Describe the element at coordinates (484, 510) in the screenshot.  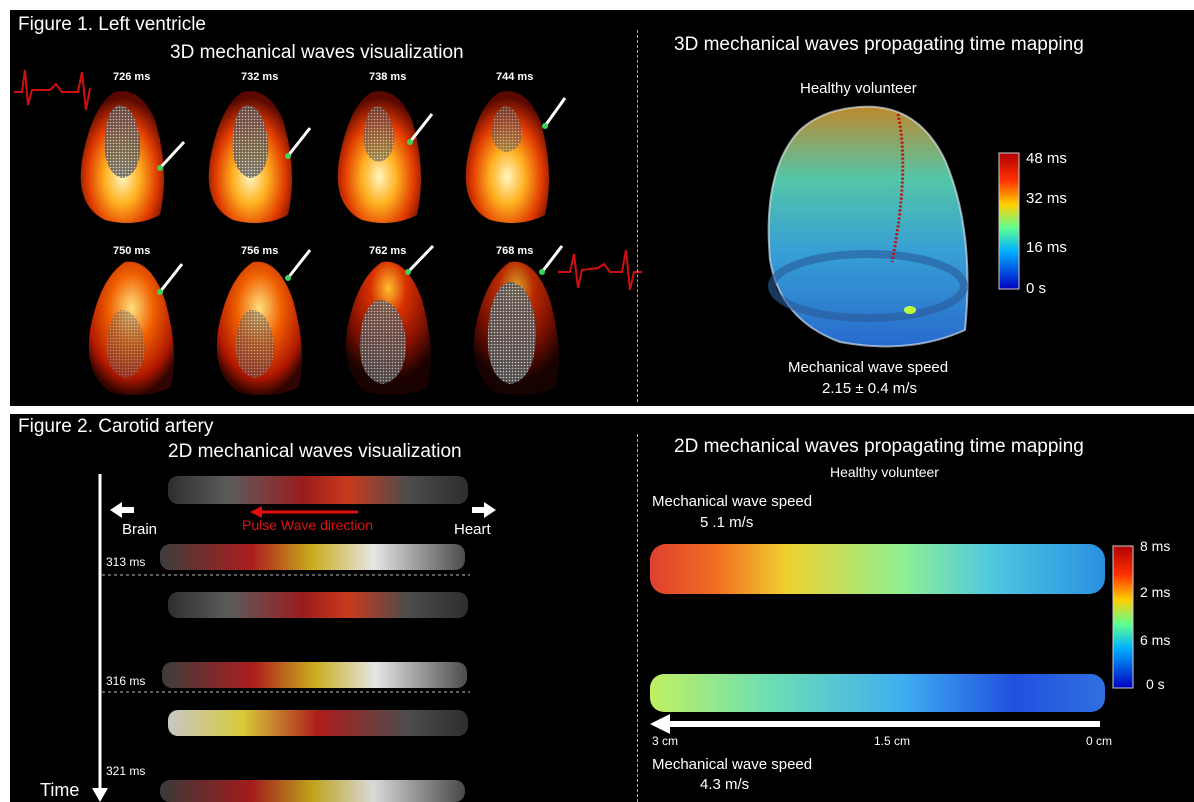
I see `heart-arrow` at that location.